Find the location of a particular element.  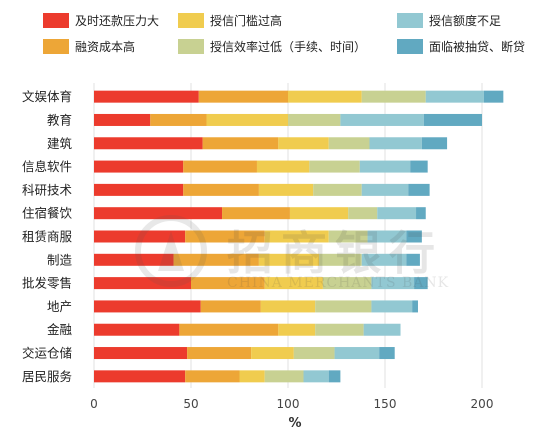

legend-item-cost: 融资成本高 is located at coordinates (89, 46).